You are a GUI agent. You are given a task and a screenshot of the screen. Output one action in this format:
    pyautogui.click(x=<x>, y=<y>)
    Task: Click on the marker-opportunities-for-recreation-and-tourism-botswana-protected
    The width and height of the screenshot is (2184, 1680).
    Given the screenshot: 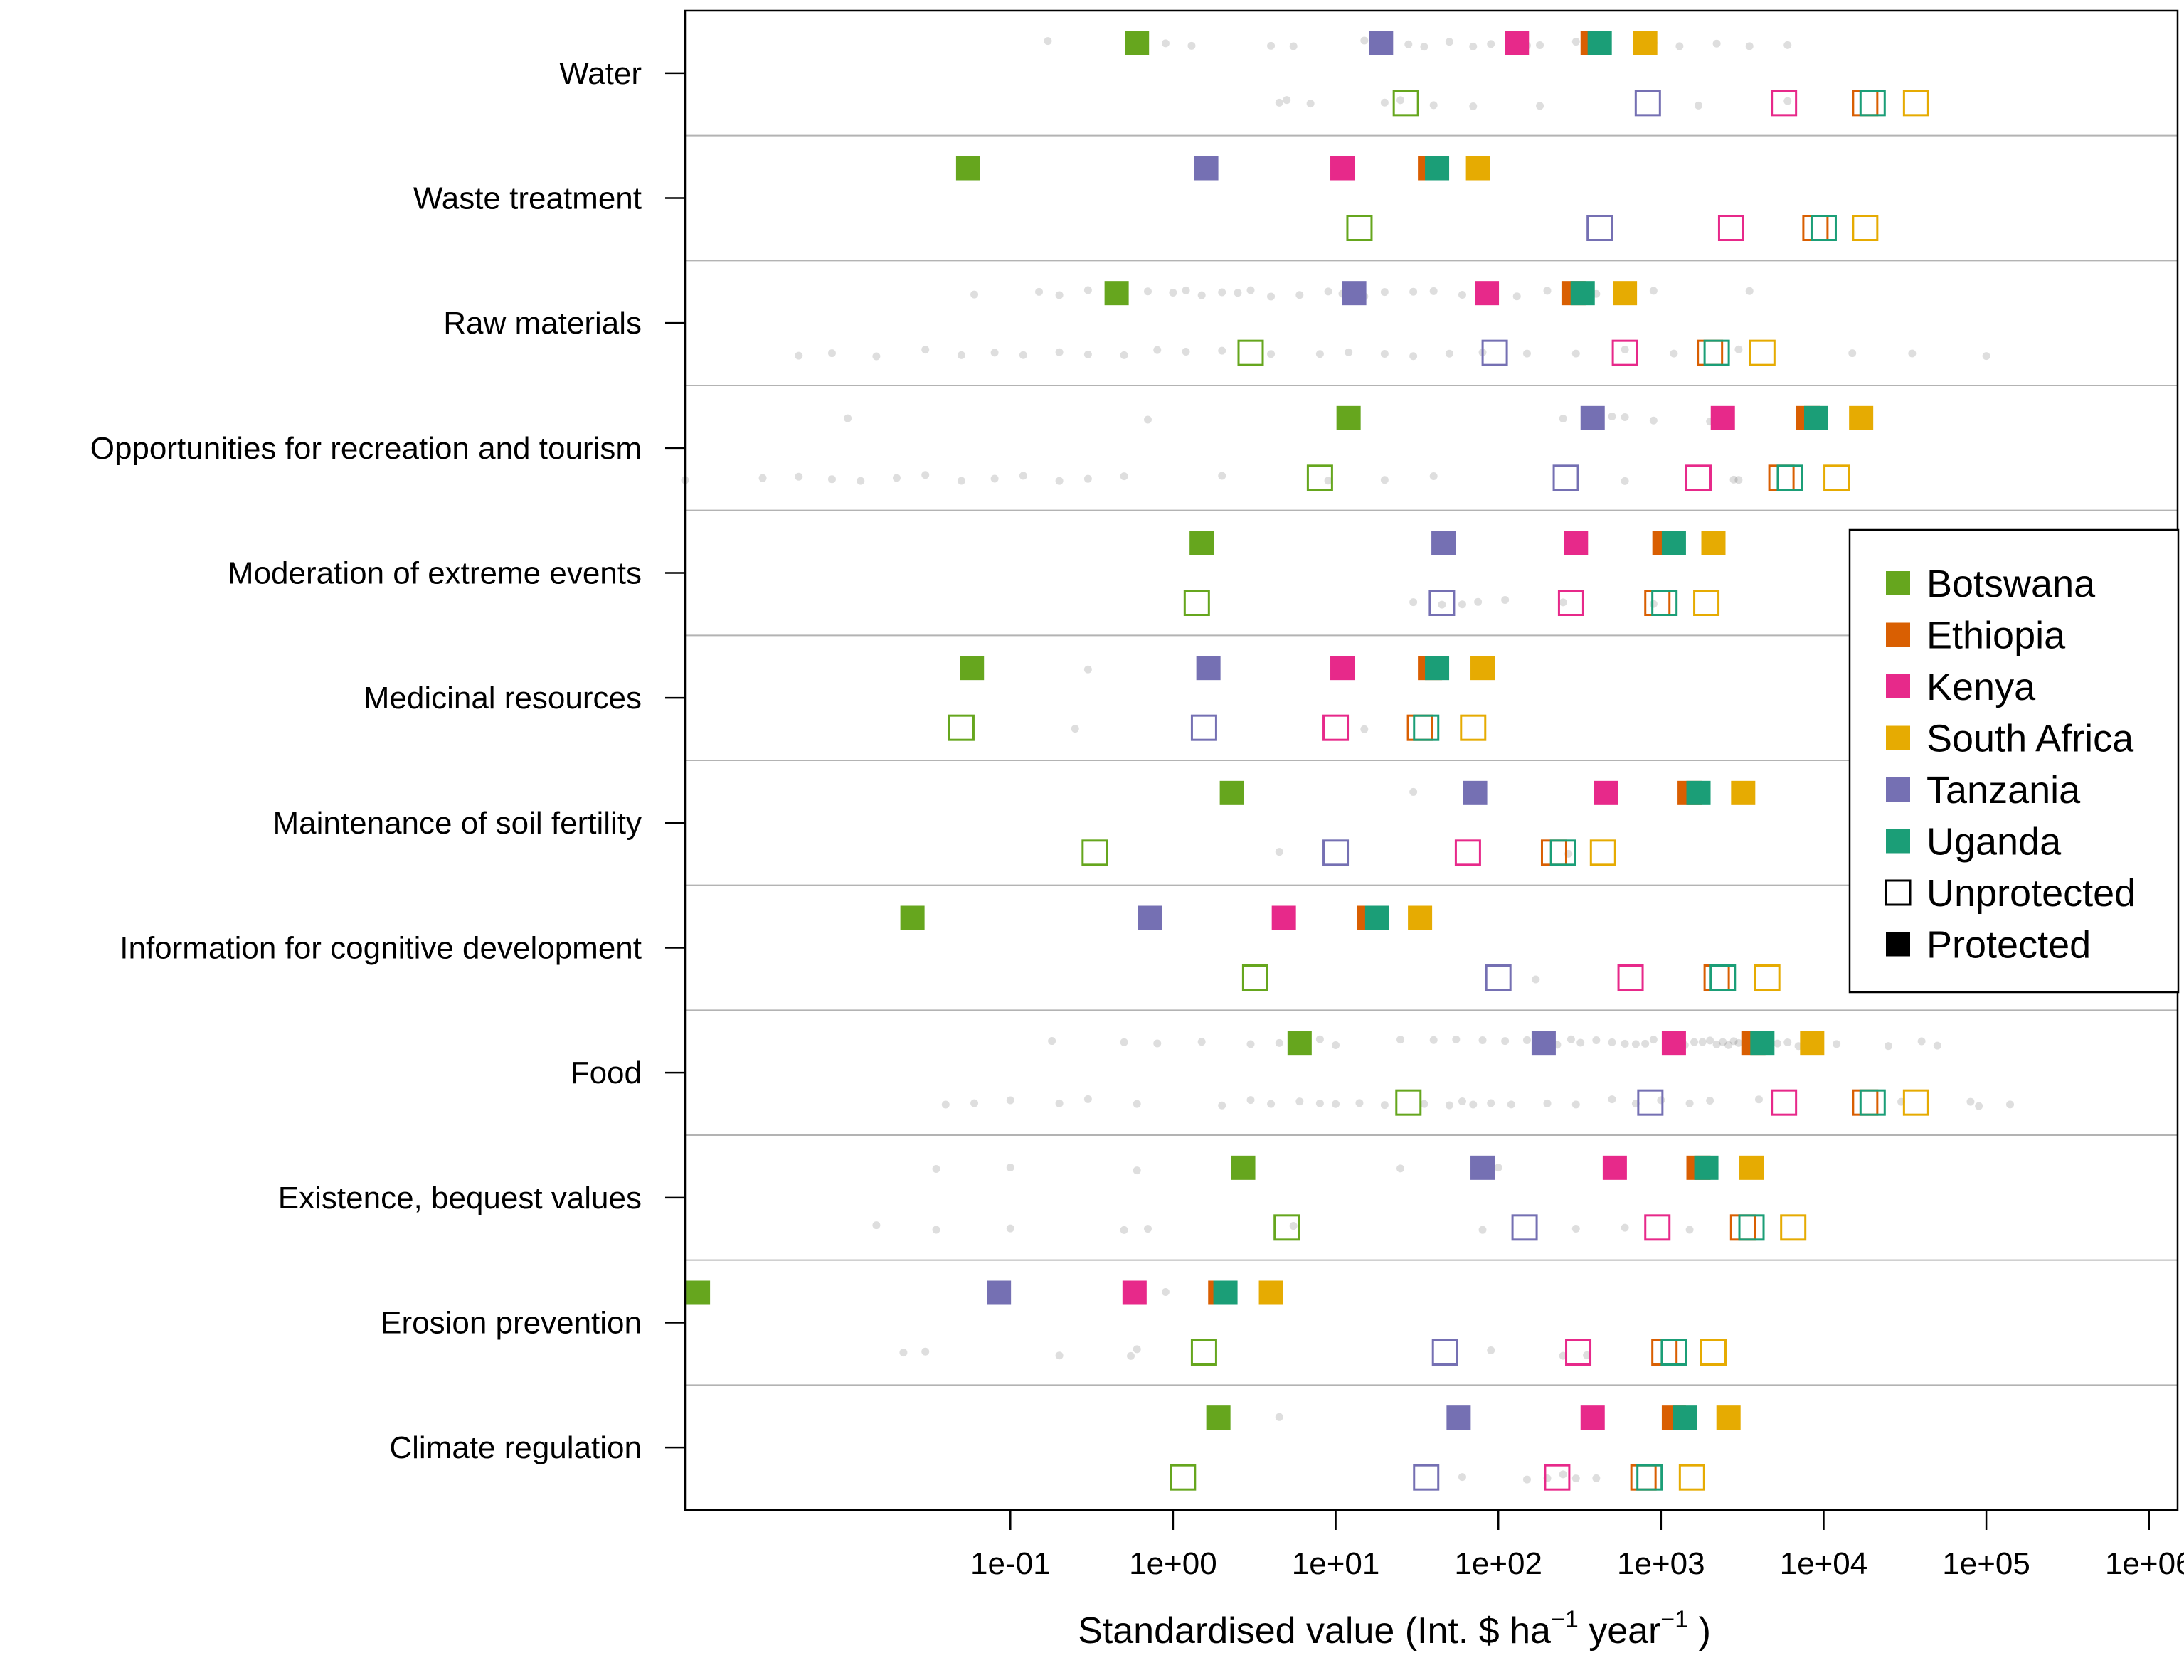 What is the action you would take?
    pyautogui.click(x=1348, y=417)
    